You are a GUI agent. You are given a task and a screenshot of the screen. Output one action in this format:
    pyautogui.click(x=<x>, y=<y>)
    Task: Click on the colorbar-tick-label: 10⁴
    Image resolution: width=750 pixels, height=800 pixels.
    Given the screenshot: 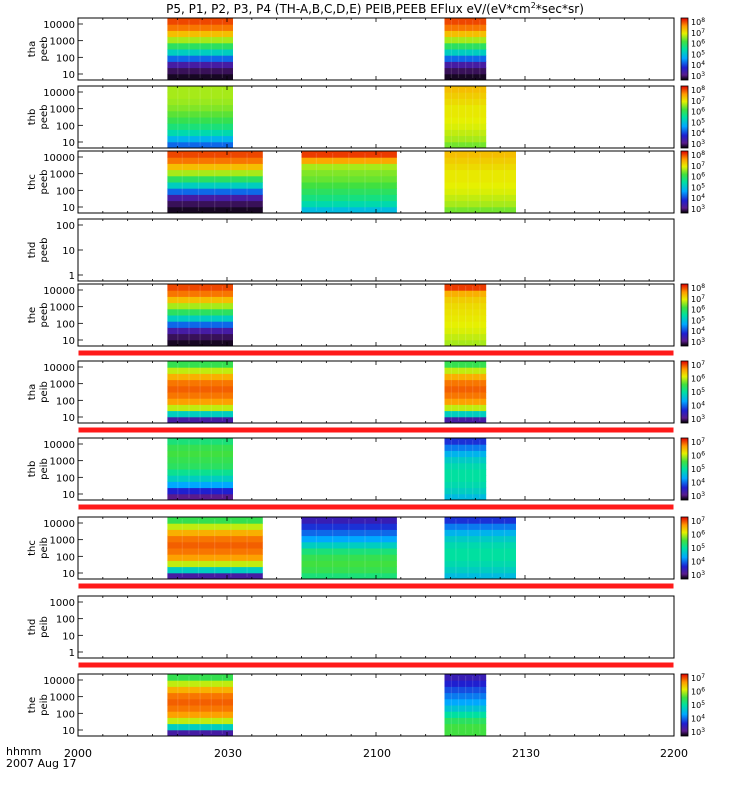 What is the action you would take?
    pyautogui.click(x=698, y=65)
    